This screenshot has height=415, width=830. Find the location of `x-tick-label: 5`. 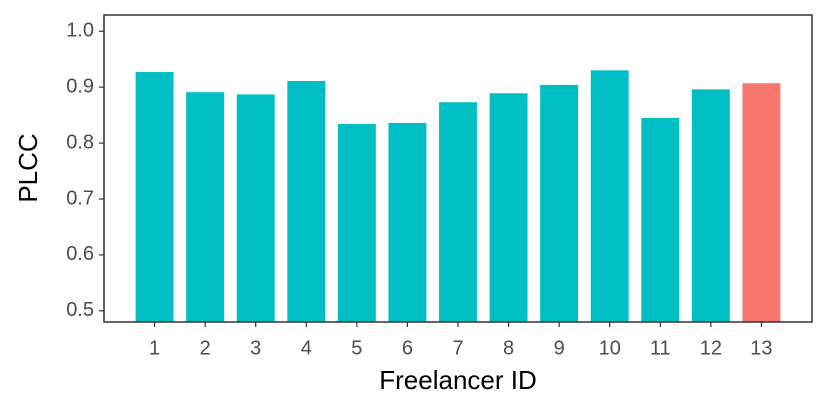

x-tick-label: 5 is located at coordinates (356, 348).